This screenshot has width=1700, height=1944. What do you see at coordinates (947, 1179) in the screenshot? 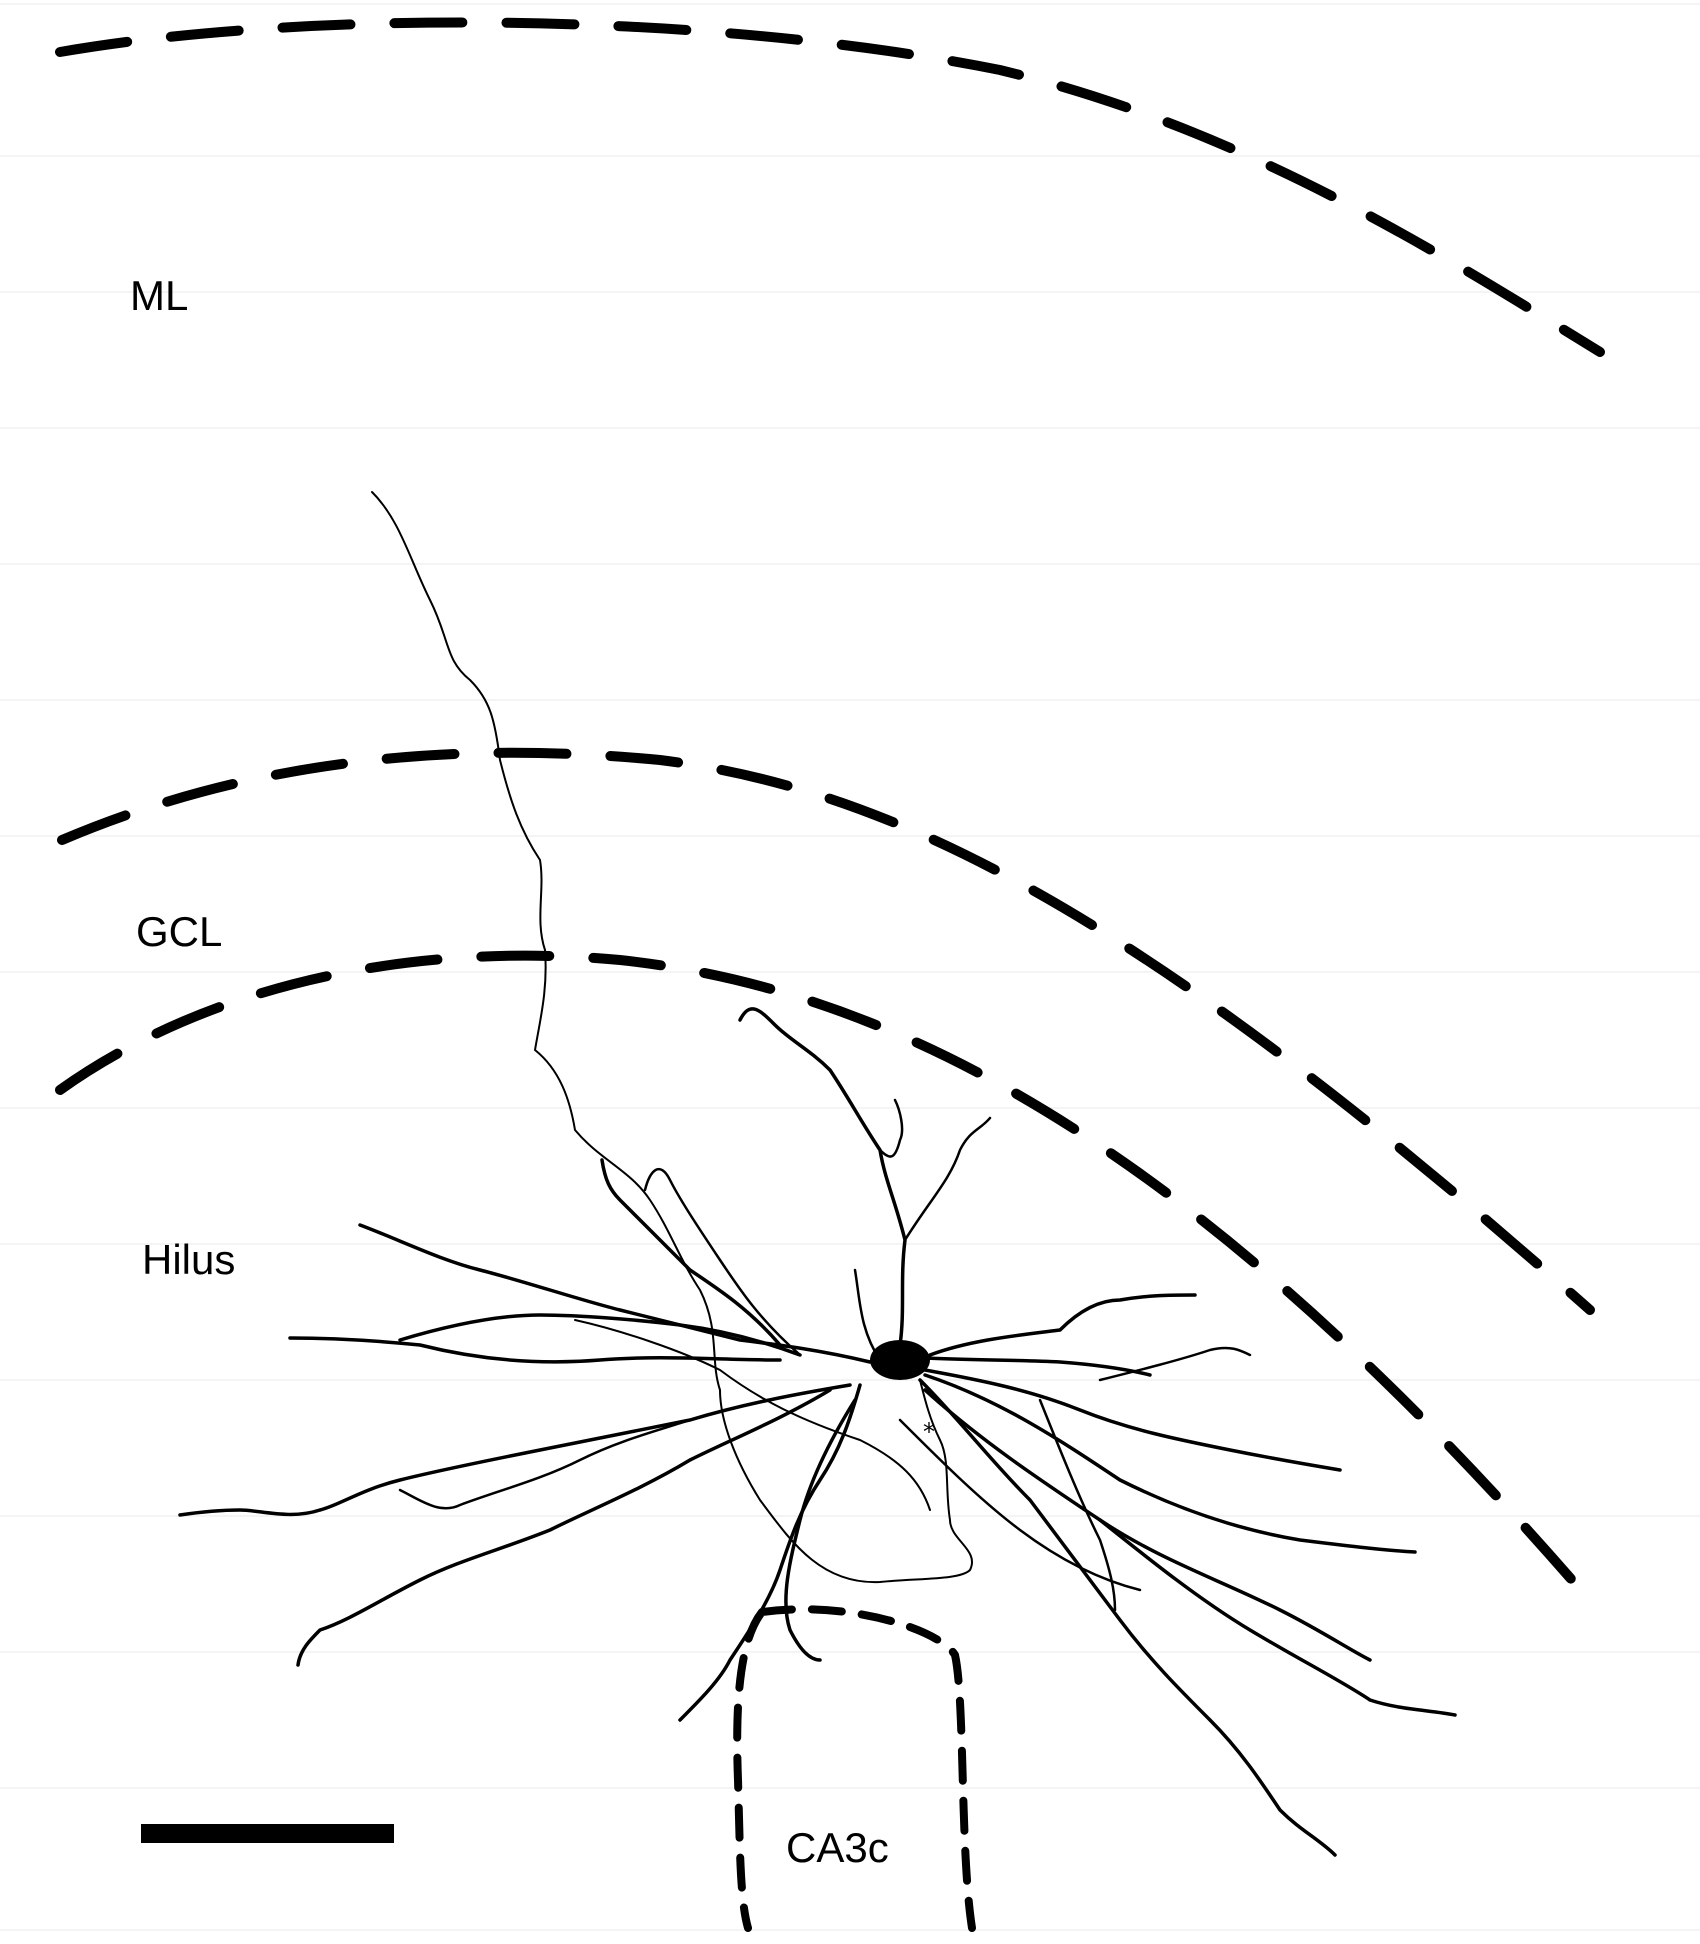
I see `dendrite-upper-branch` at bounding box center [947, 1179].